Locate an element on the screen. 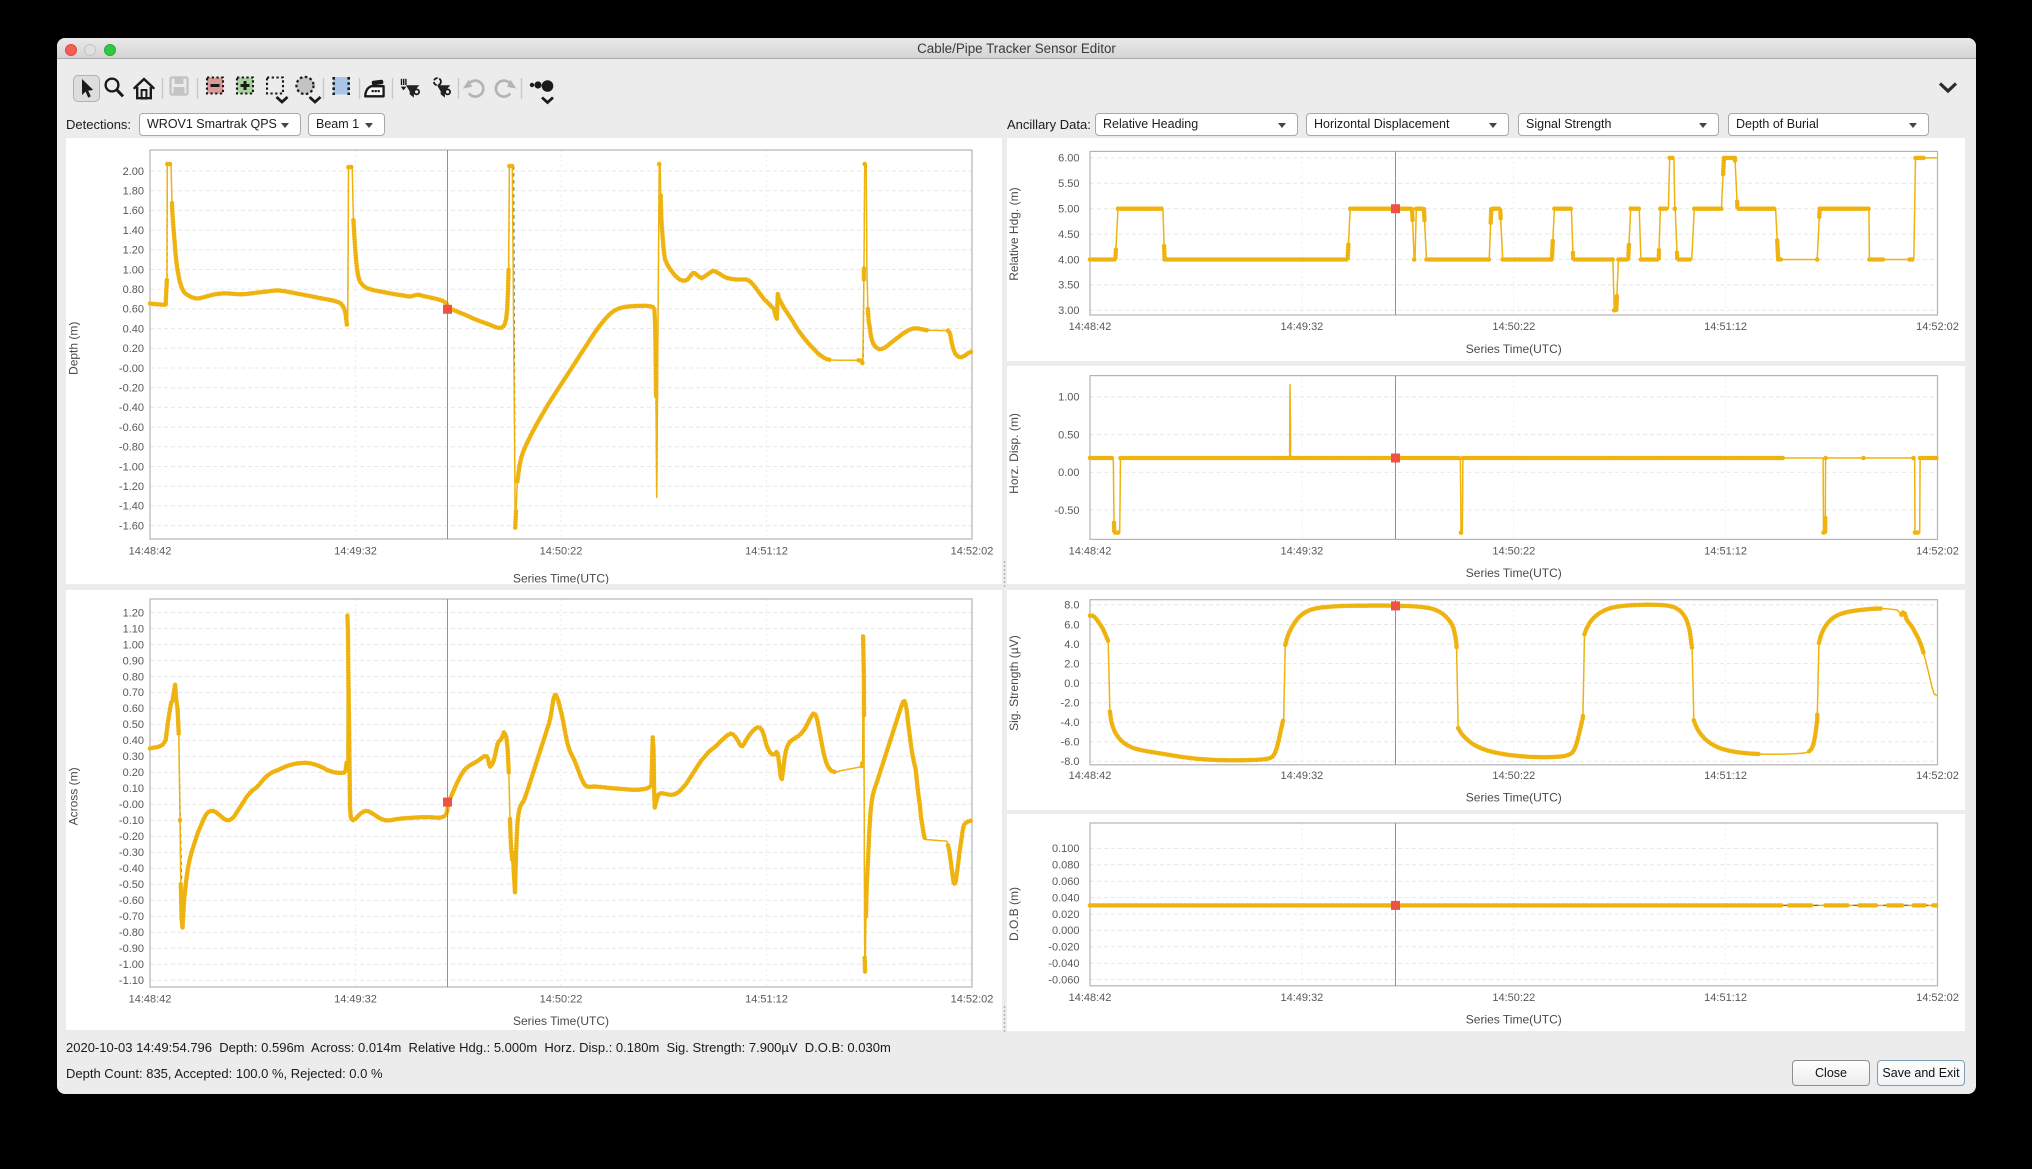  svg-text: 2.00 is located at coordinates (133, 172).